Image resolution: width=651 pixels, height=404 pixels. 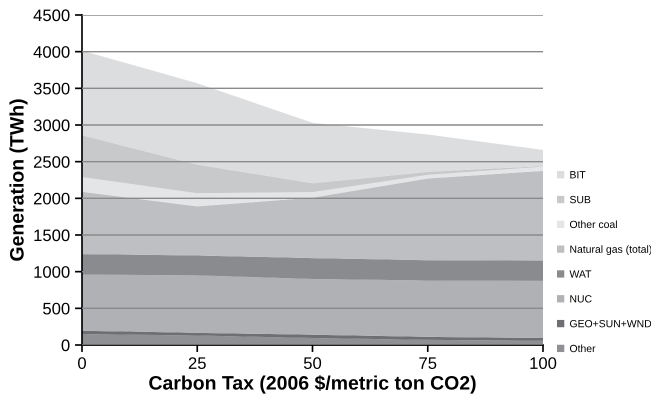 I want to click on legend-label: NUC, so click(x=581, y=299).